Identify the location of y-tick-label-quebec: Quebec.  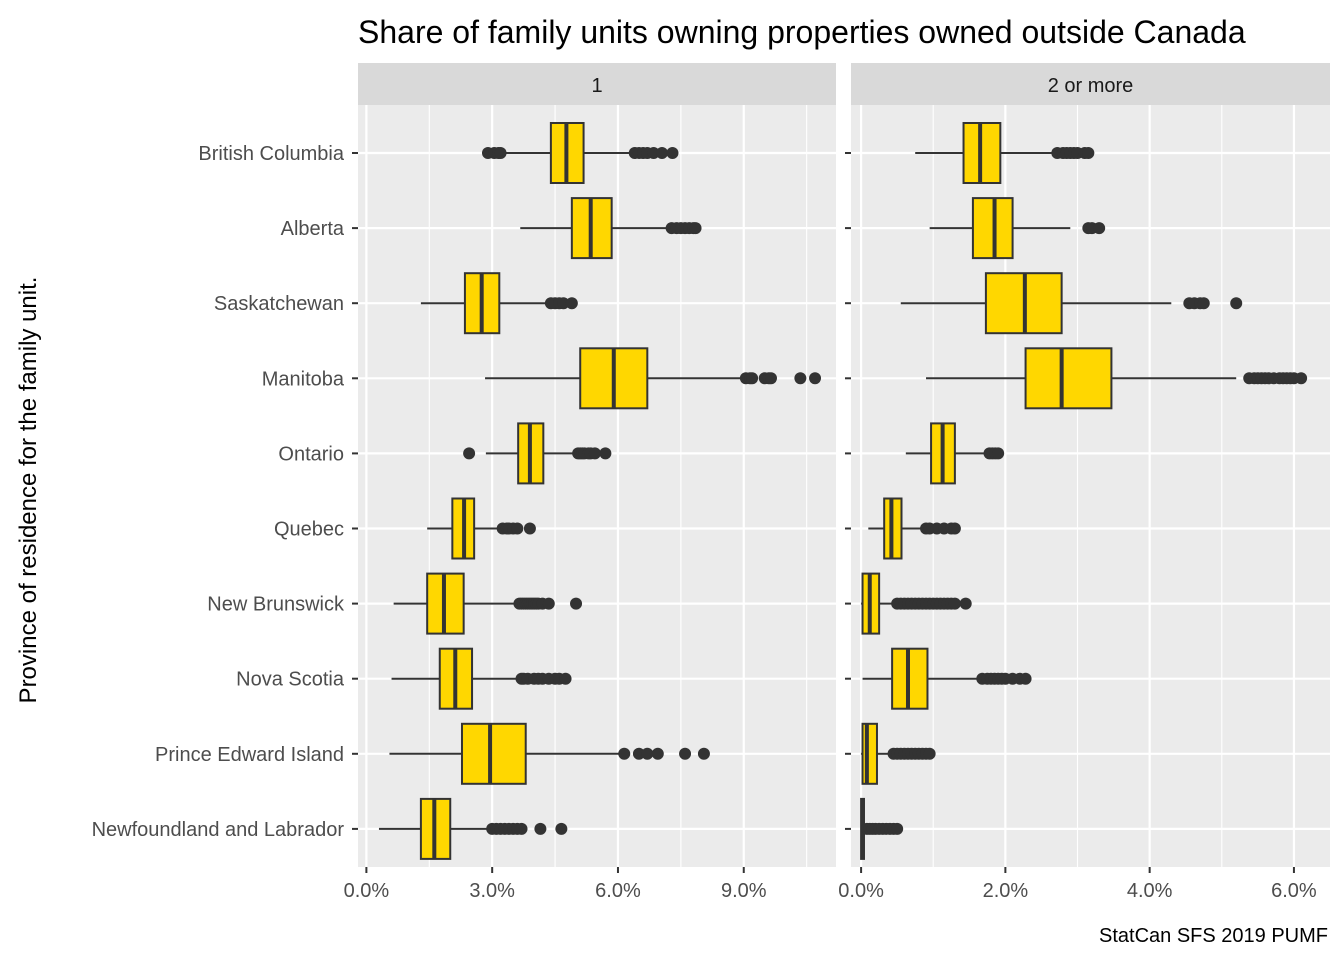
(309, 530).